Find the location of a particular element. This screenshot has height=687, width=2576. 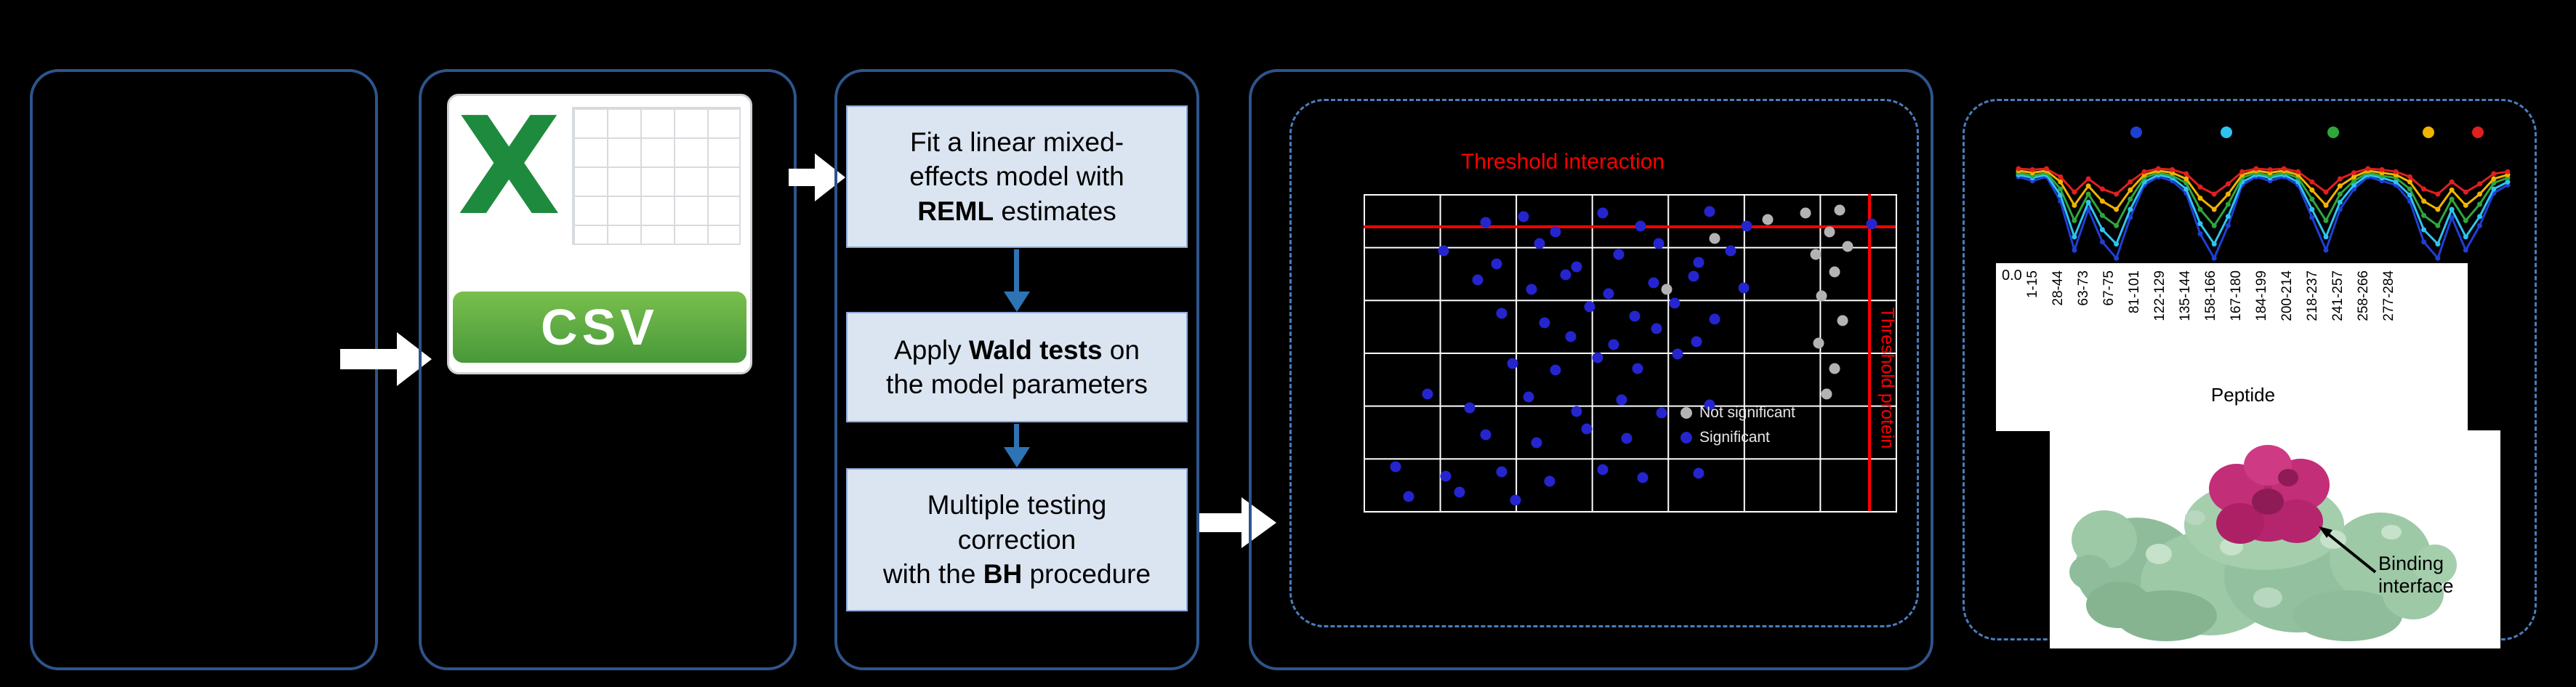

protein-structure-image is located at coordinates (2263, 543).